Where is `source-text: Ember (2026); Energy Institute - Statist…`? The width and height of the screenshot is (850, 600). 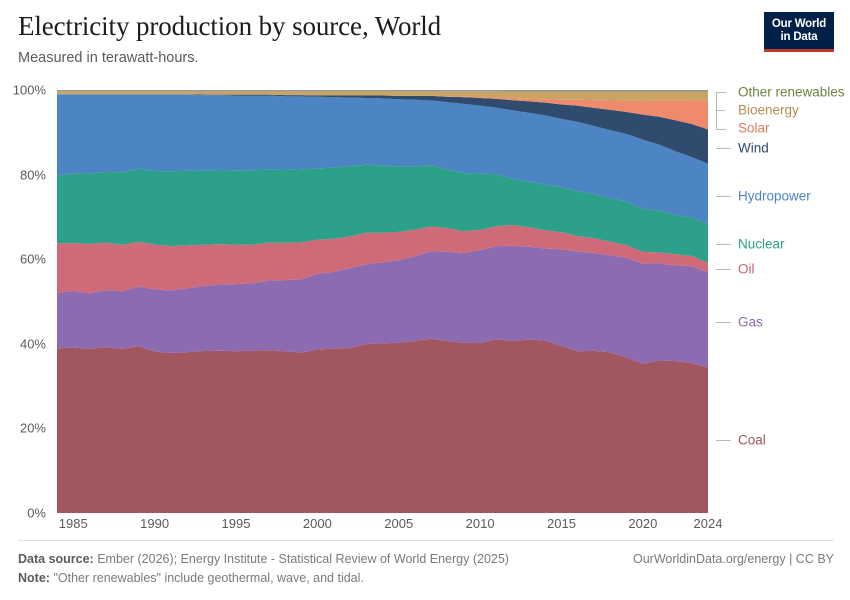 source-text: Ember (2026); Energy Institute - Statist… is located at coordinates (303, 559).